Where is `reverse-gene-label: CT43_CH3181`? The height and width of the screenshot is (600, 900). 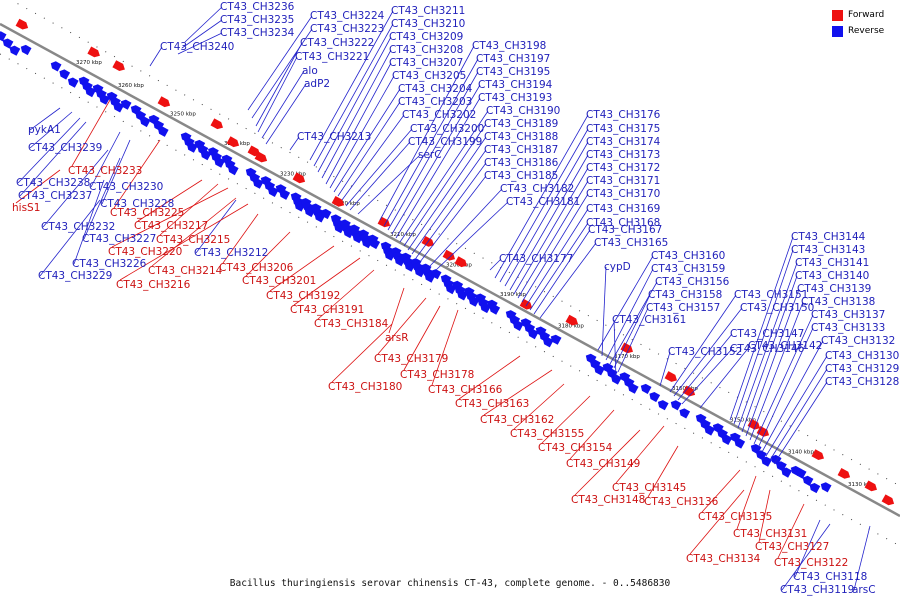
reverse-gene-label: CT43_CH3181 is located at coordinates (543, 202).